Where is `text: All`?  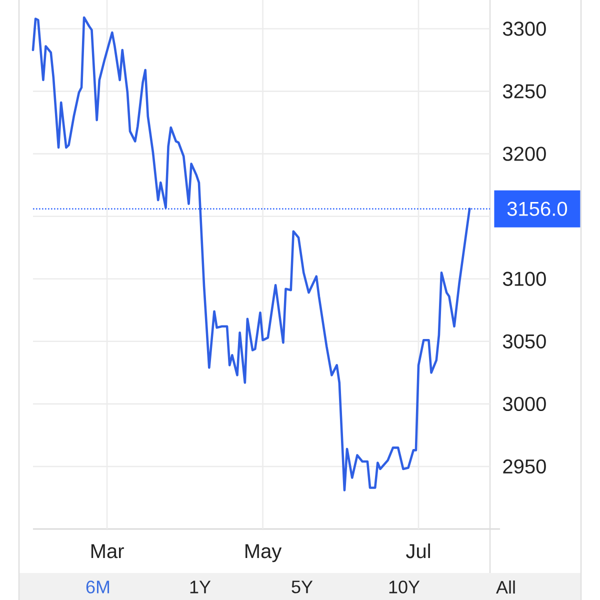
text: All is located at coordinates (505, 587).